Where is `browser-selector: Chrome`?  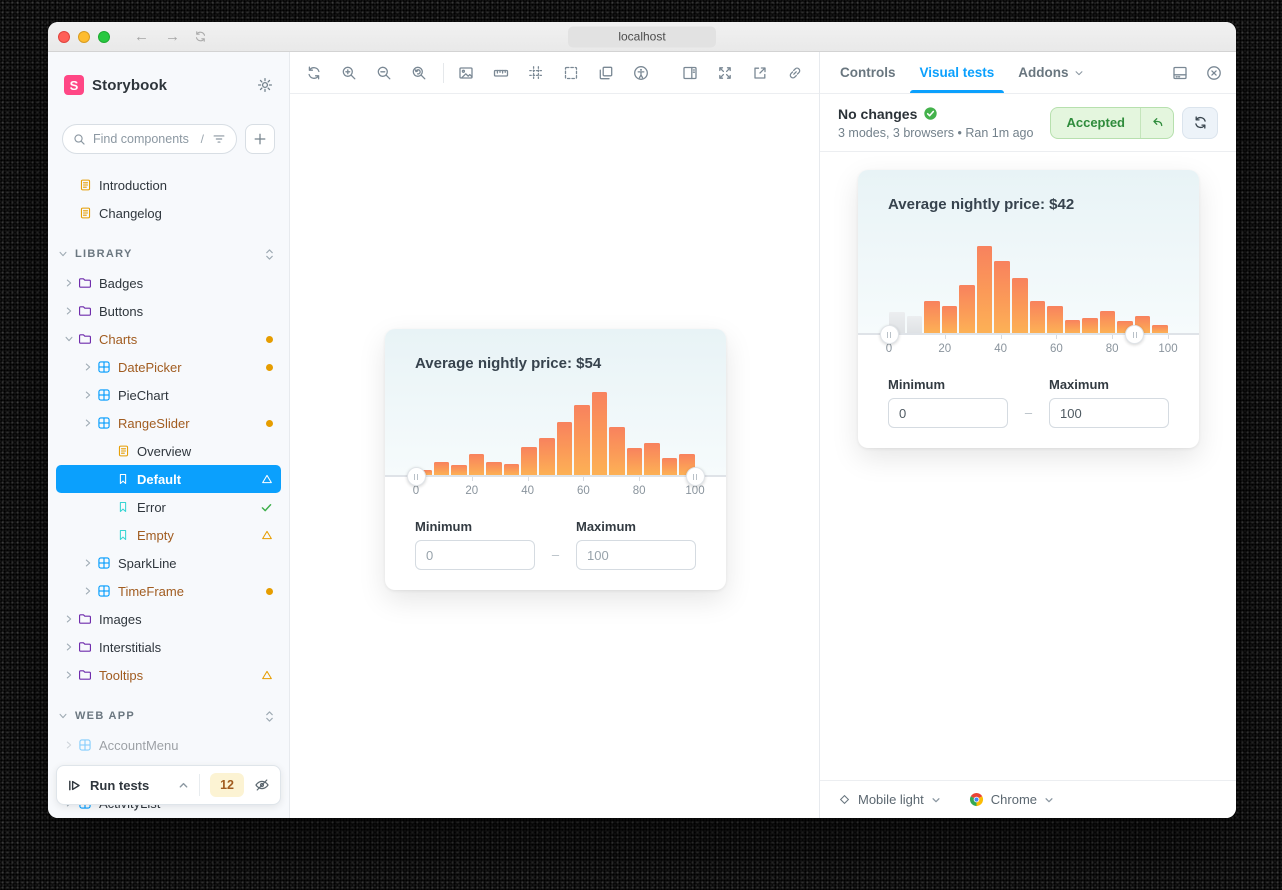
browser-selector: Chrome is located at coordinates (1011, 799).